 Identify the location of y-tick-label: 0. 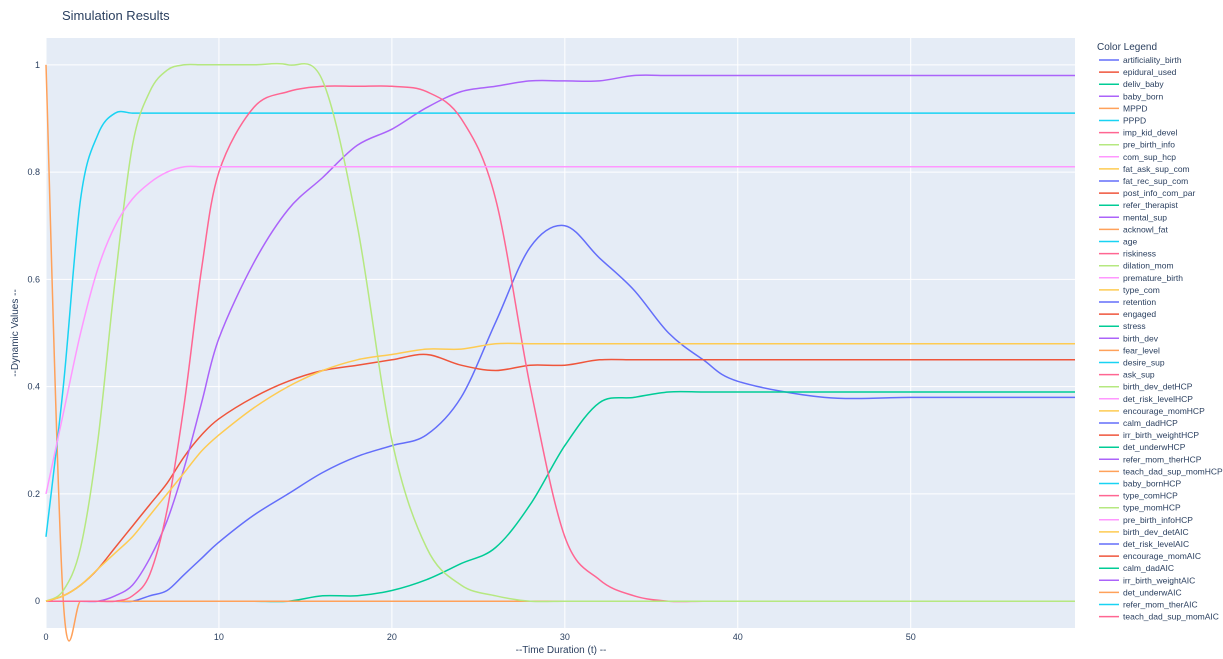
(37, 601).